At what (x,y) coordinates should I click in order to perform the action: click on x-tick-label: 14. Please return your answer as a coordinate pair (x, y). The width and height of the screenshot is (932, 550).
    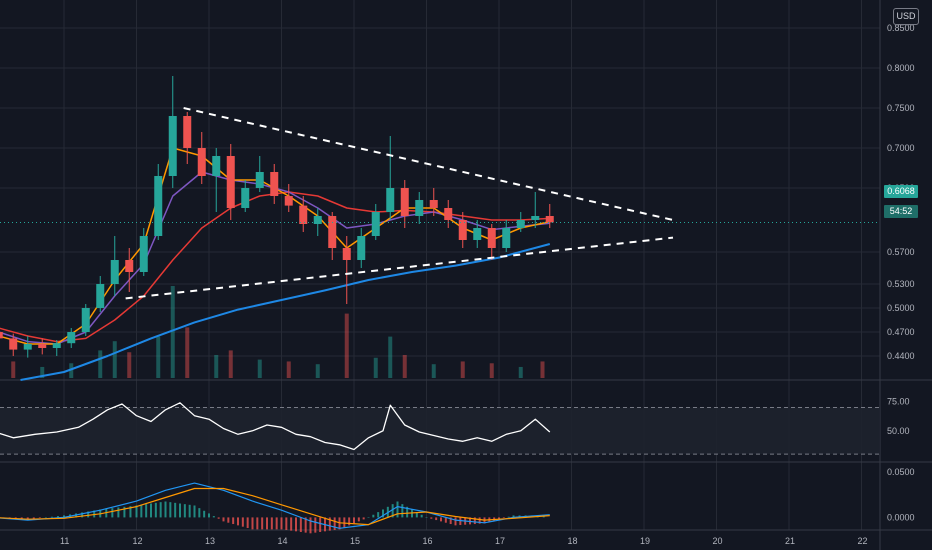
    Looking at the image, I should click on (283, 541).